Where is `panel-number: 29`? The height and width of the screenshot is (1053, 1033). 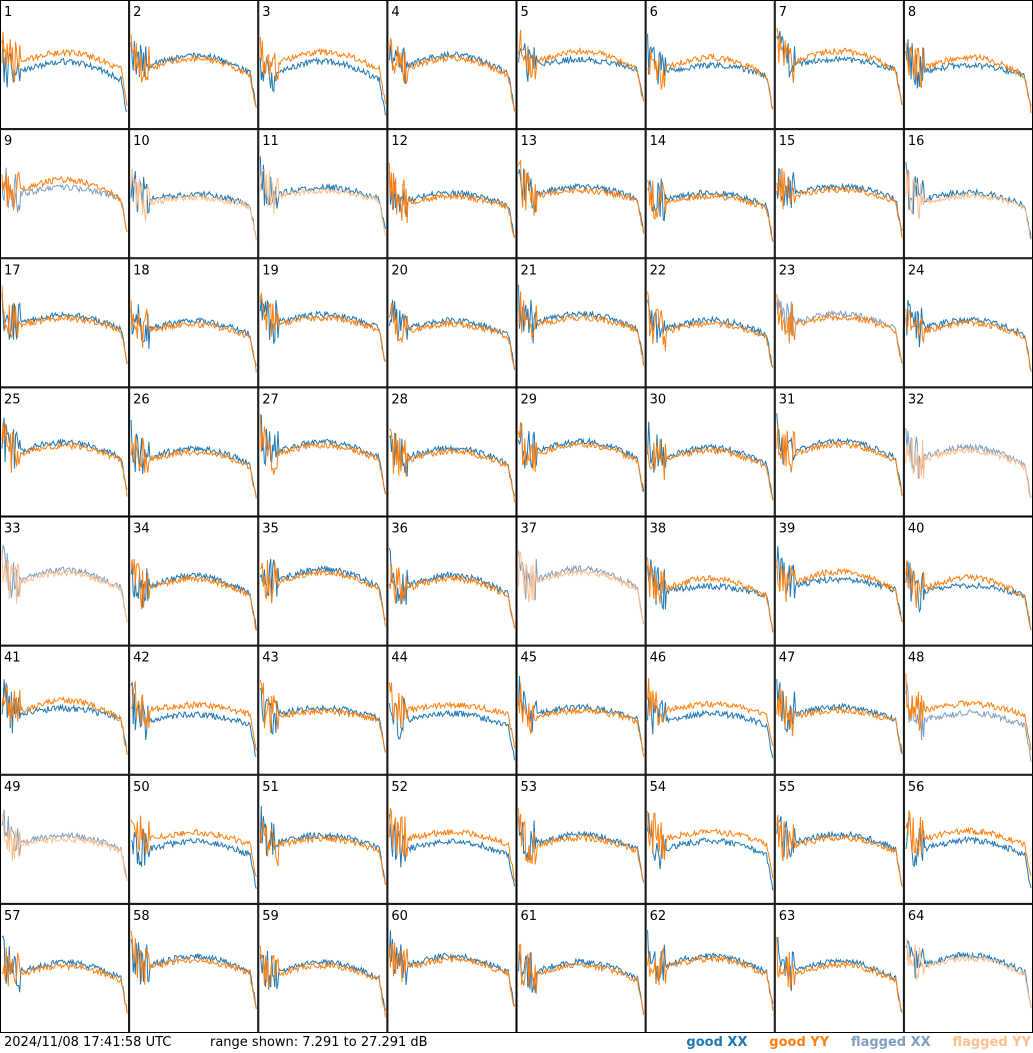 panel-number: 29 is located at coordinates (529, 399).